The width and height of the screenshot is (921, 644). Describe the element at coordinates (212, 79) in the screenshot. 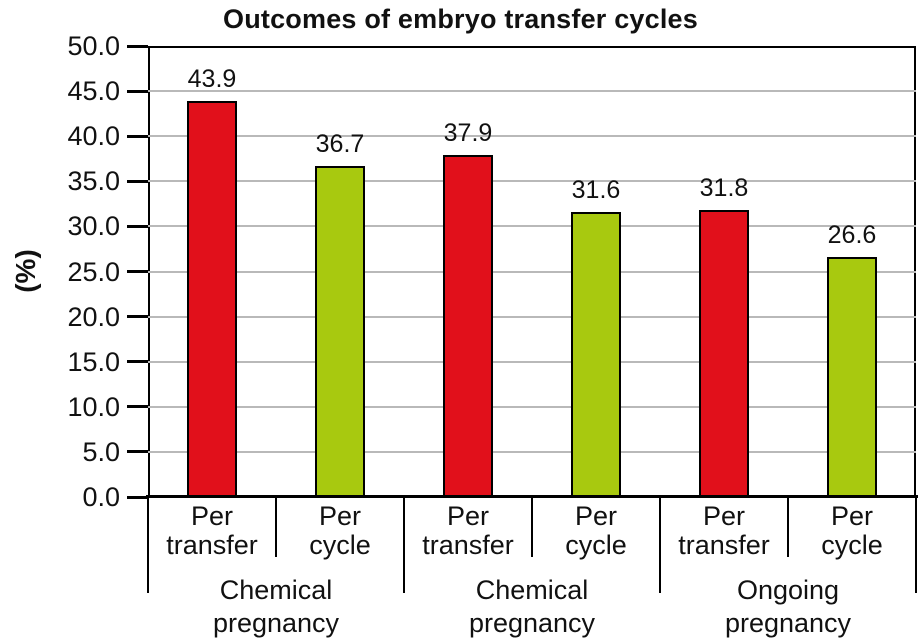

I see `bar-value-label: 43.9` at that location.